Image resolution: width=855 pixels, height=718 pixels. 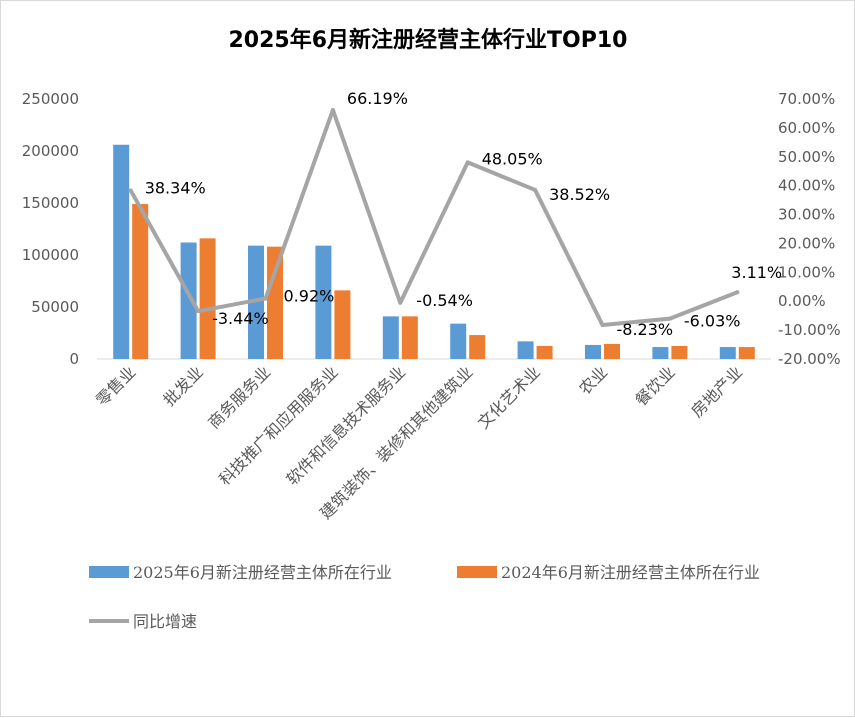 I want to click on y-right-tick-label: 10.00%, so click(x=806, y=272).